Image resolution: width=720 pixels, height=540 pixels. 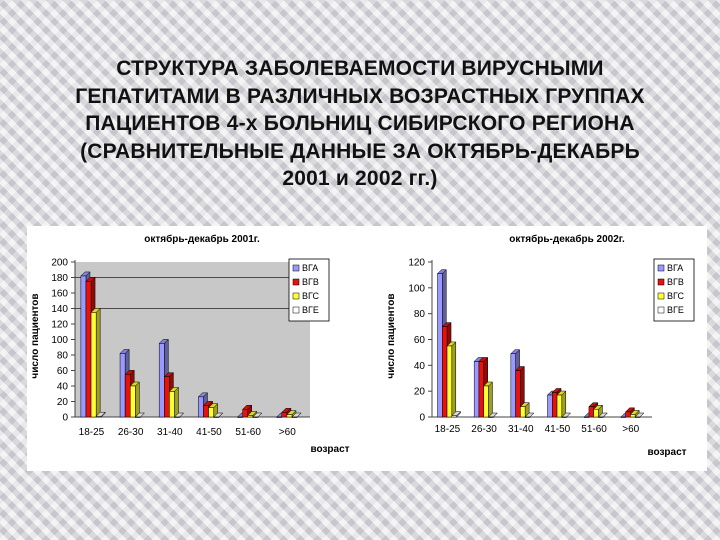 I want to click on y-tick-label: 200, so click(x=59, y=263).